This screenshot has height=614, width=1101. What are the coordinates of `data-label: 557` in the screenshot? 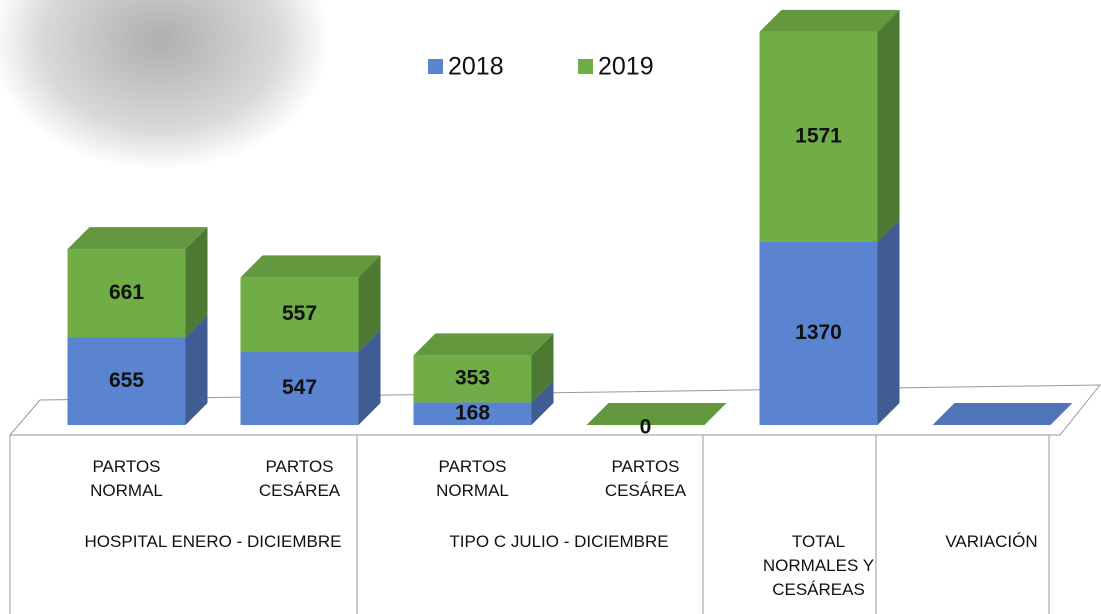 It's located at (299, 313).